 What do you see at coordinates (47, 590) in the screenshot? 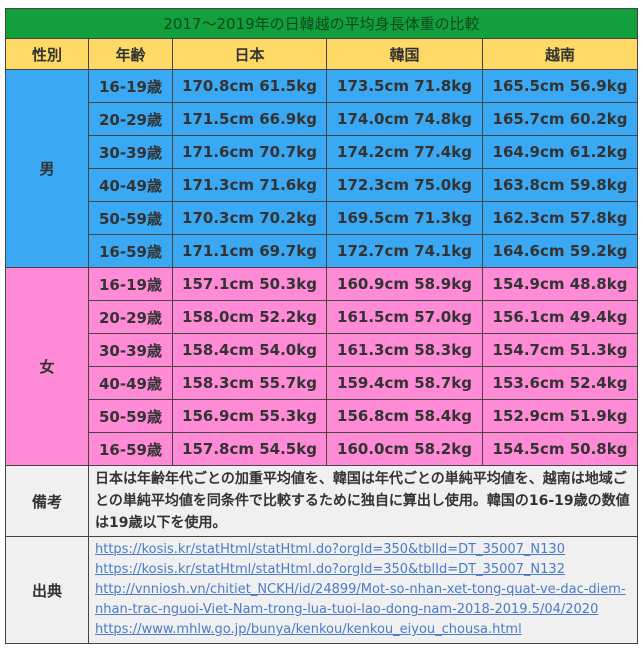
I see `sources-label: 出典` at bounding box center [47, 590].